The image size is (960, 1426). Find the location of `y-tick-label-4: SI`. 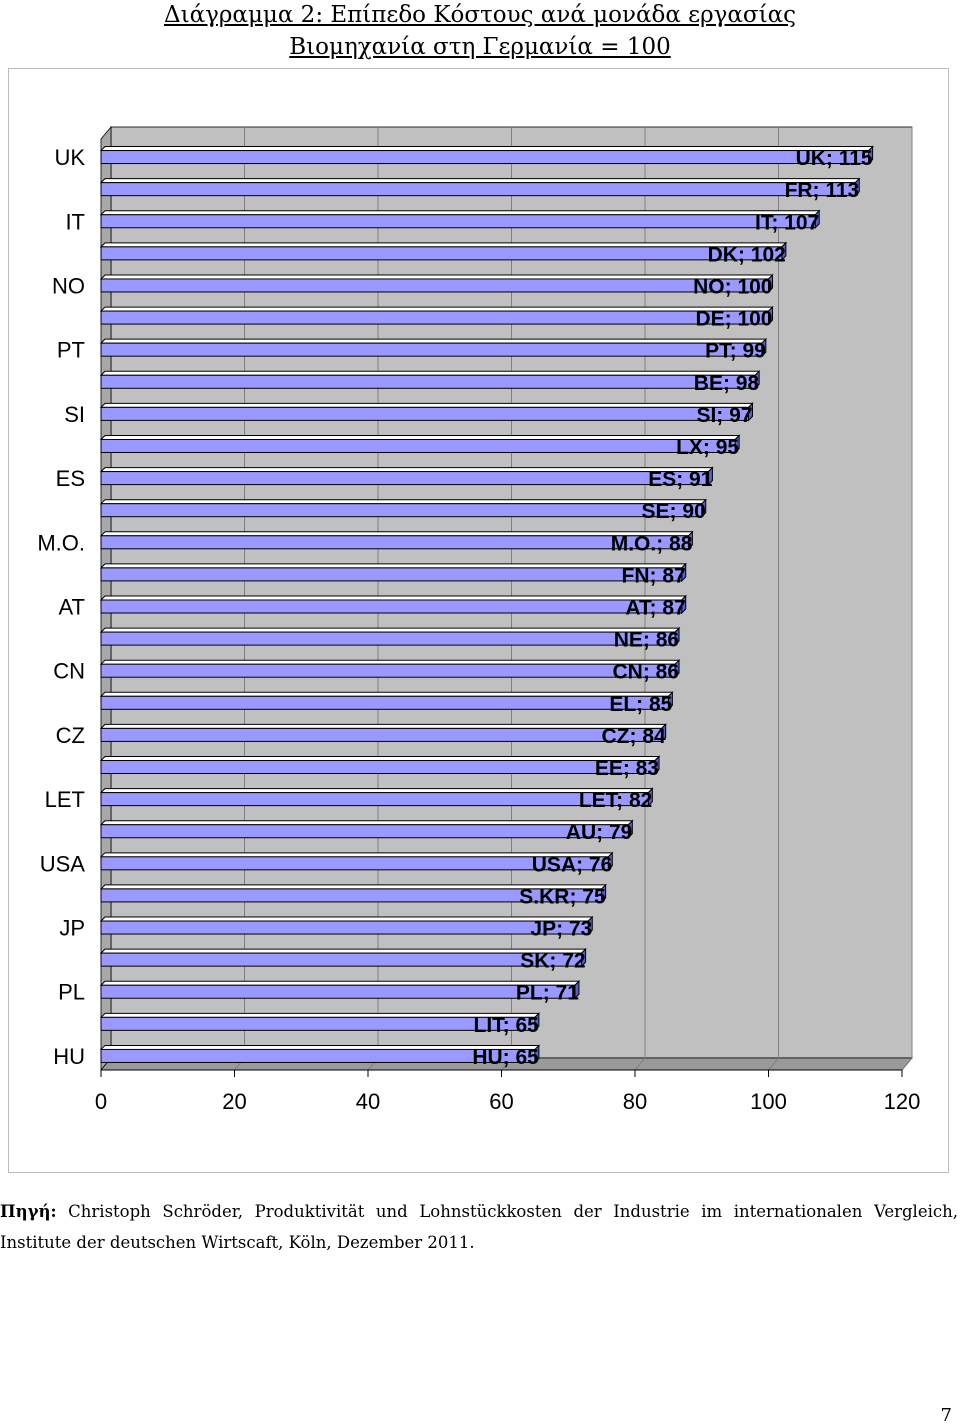

y-tick-label-4: SI is located at coordinates (74, 414).